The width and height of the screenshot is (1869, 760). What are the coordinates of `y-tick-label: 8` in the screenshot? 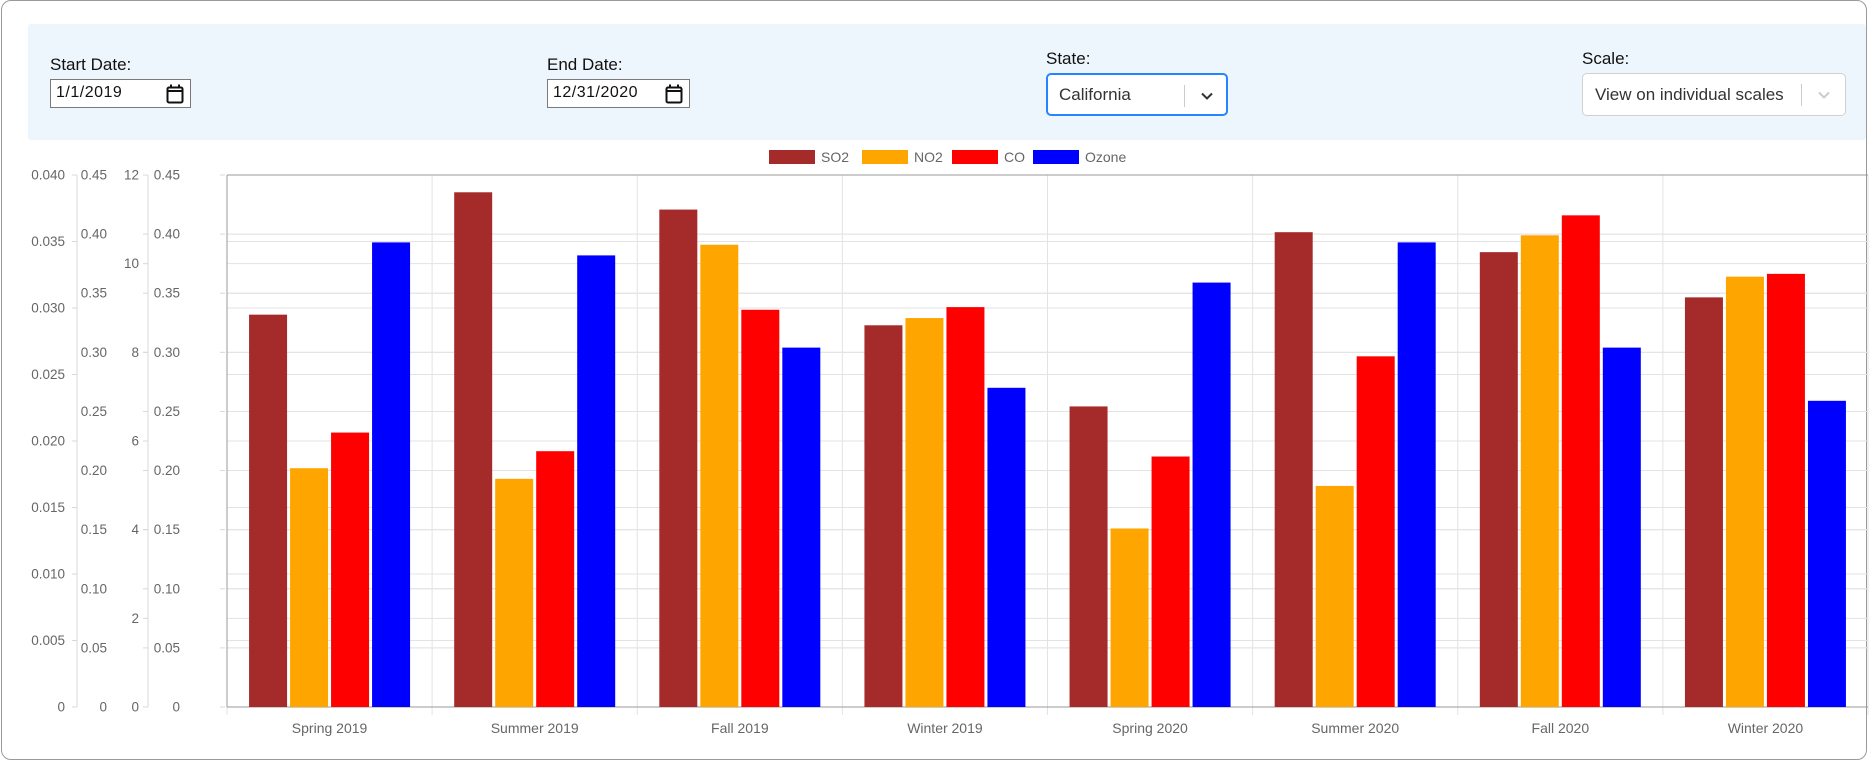 It's located at (135, 352).